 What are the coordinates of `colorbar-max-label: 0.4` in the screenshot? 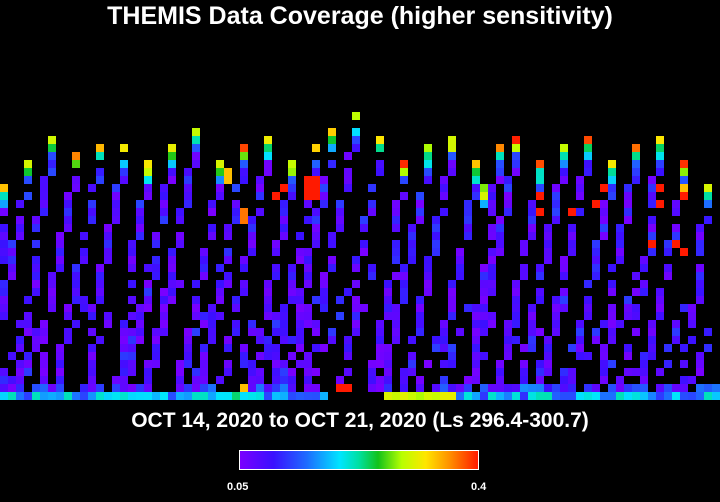 It's located at (479, 487).